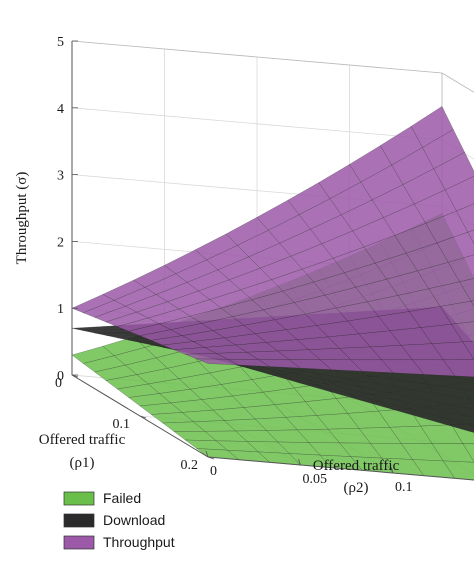 This screenshot has height=566, width=474. What do you see at coordinates (58, 383) in the screenshot?
I see `y-tick-label: 0` at bounding box center [58, 383].